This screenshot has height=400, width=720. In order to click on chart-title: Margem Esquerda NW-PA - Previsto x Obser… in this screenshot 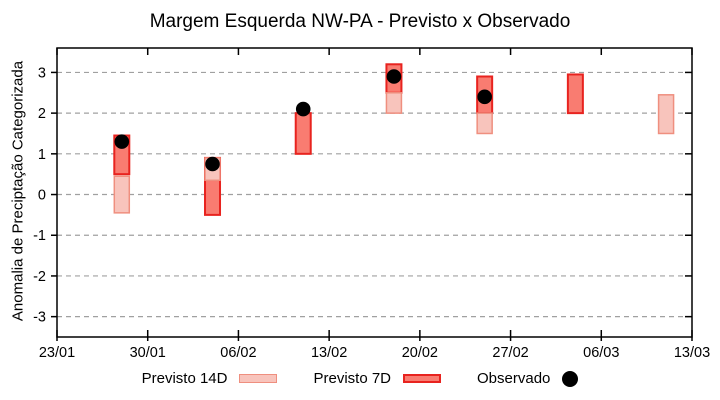, I will do `click(360, 21)`.